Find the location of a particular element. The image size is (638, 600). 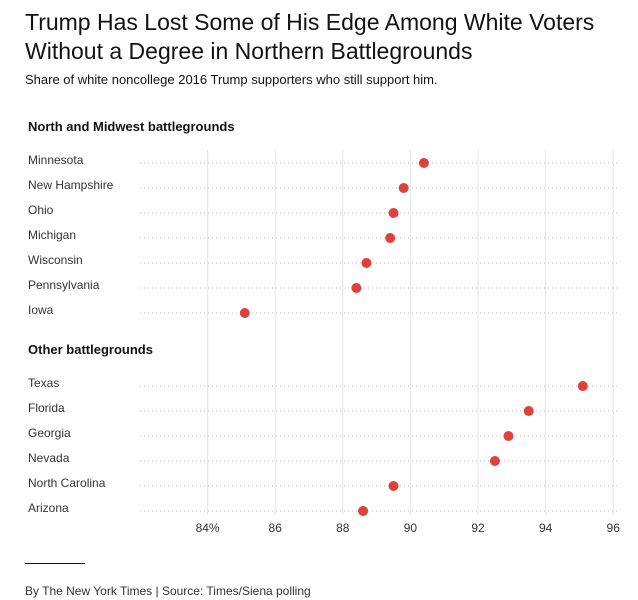

state-label-north-carolina: North Carolina is located at coordinates (67, 483).